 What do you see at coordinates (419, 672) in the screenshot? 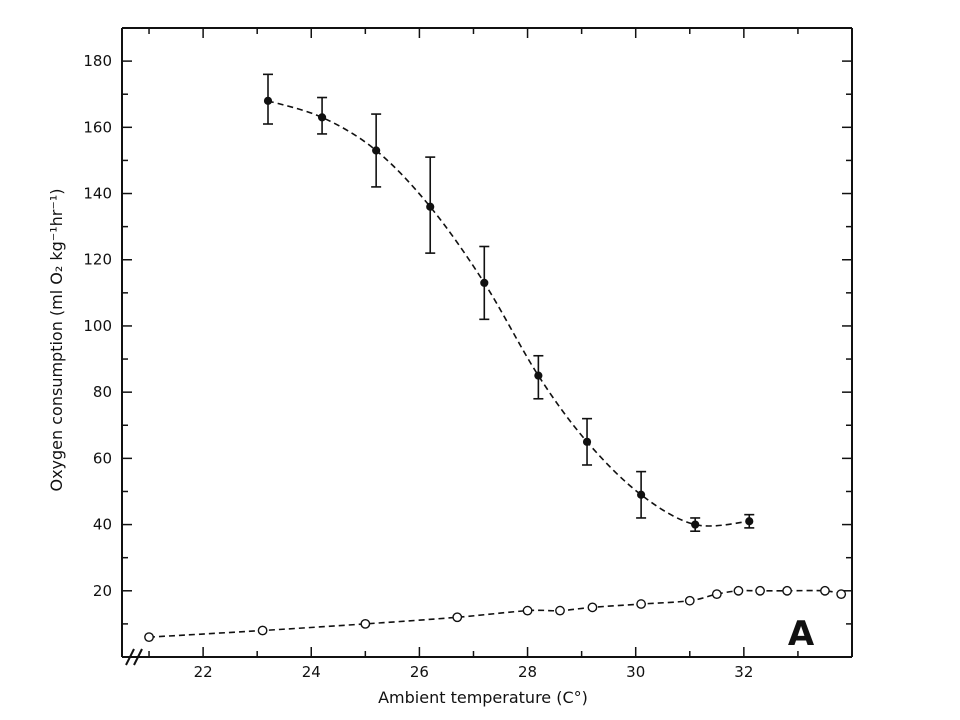
I see `x-tick-label: 26` at bounding box center [419, 672].